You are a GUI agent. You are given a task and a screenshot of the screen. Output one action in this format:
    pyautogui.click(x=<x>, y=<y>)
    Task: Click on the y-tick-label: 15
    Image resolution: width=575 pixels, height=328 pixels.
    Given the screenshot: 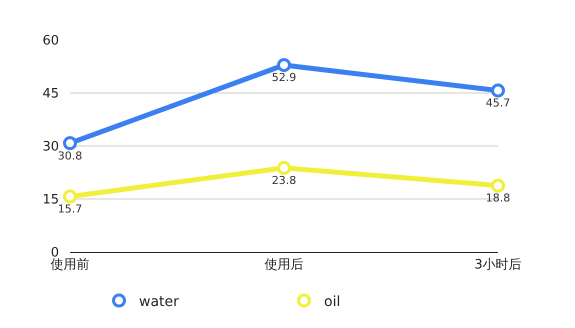 What is the action you would take?
    pyautogui.click(x=50, y=200)
    